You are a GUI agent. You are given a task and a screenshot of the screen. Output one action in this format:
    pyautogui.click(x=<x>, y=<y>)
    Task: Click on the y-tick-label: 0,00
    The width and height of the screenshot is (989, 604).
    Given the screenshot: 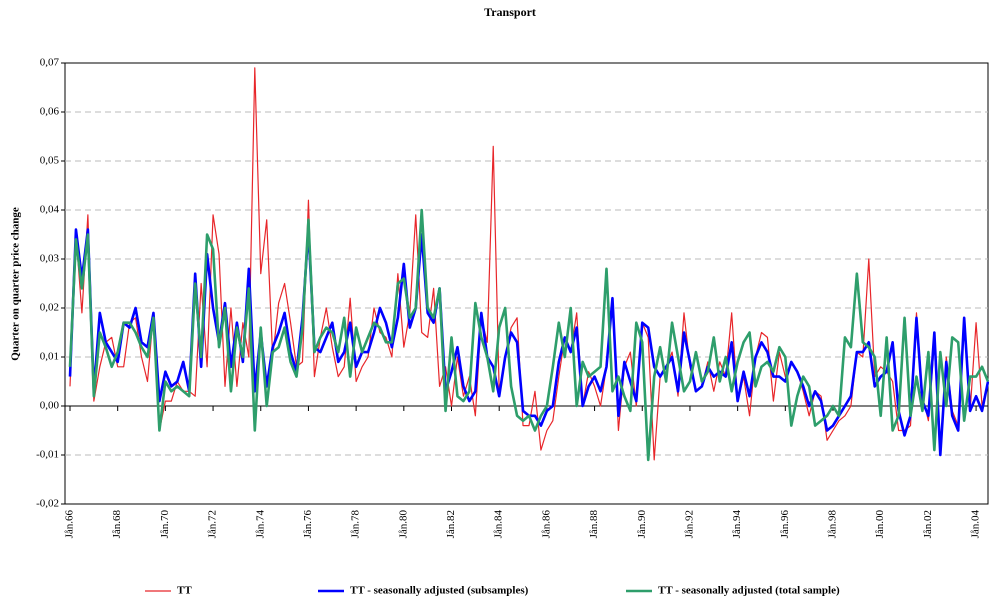 What is the action you would take?
    pyautogui.click(x=50, y=406)
    